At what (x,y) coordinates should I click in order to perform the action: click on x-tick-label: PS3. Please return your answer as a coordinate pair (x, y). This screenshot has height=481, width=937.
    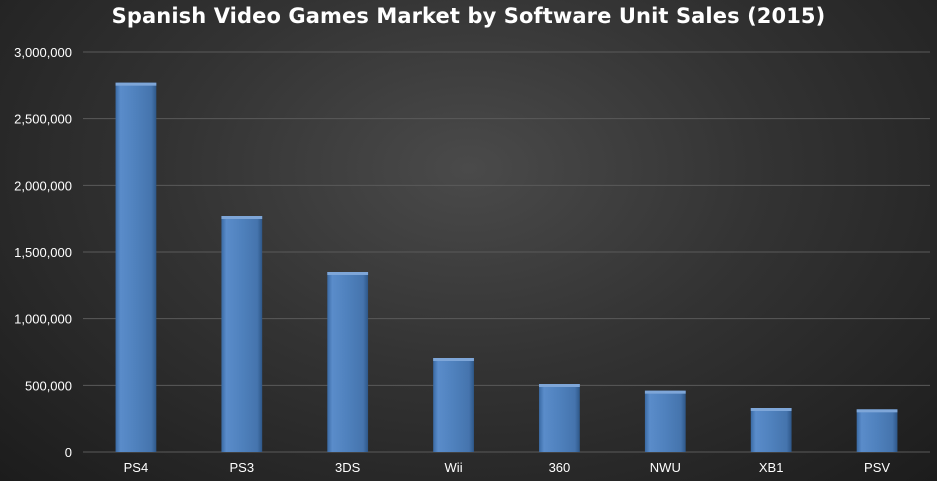
    Looking at the image, I should click on (242, 467).